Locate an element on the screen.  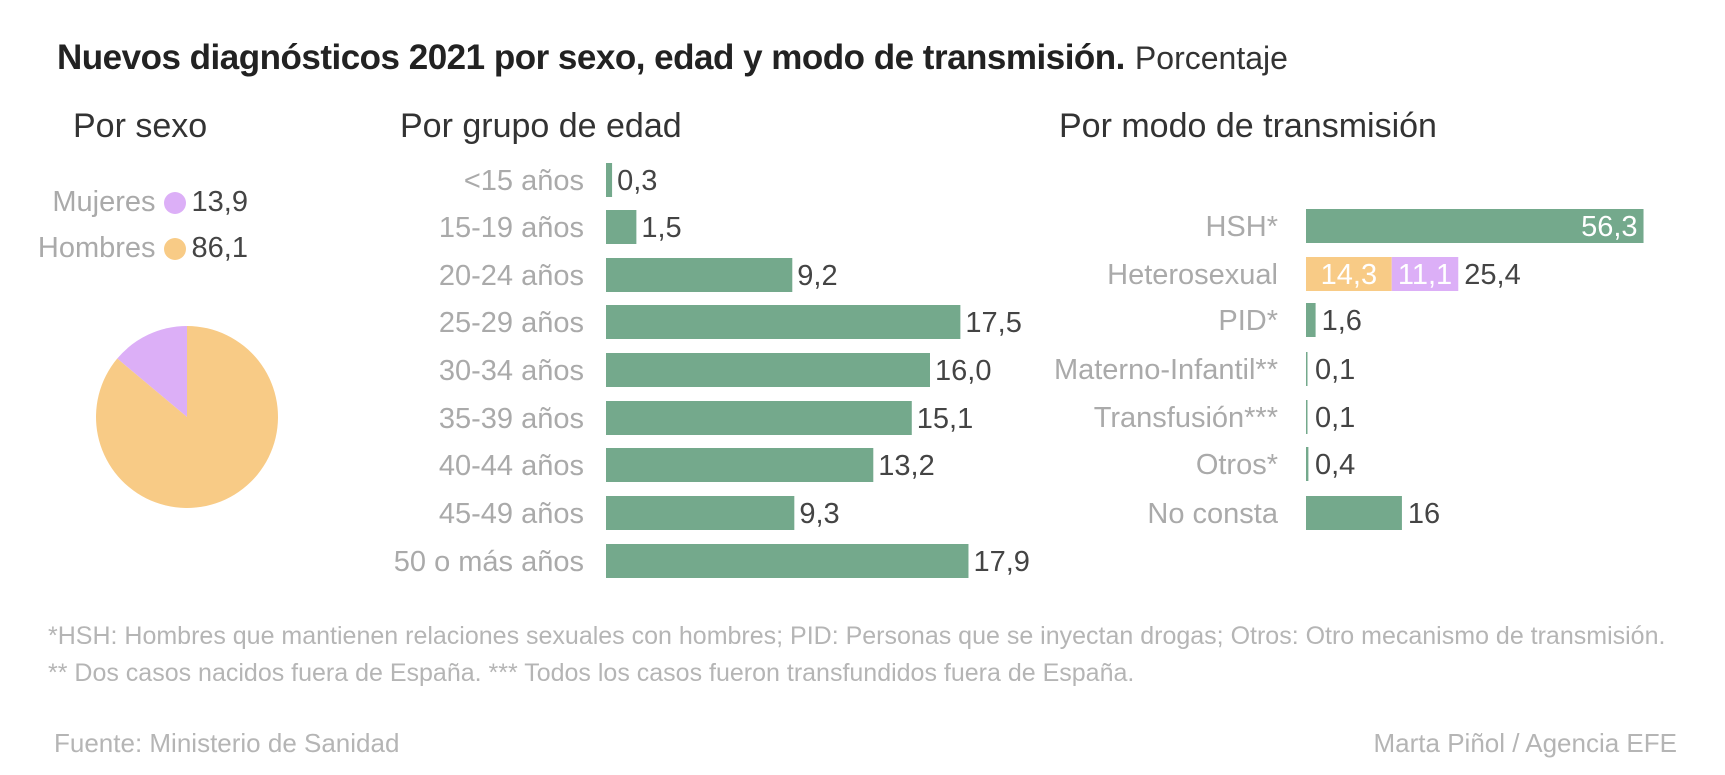
sex-pie-chart is located at coordinates (187, 417).